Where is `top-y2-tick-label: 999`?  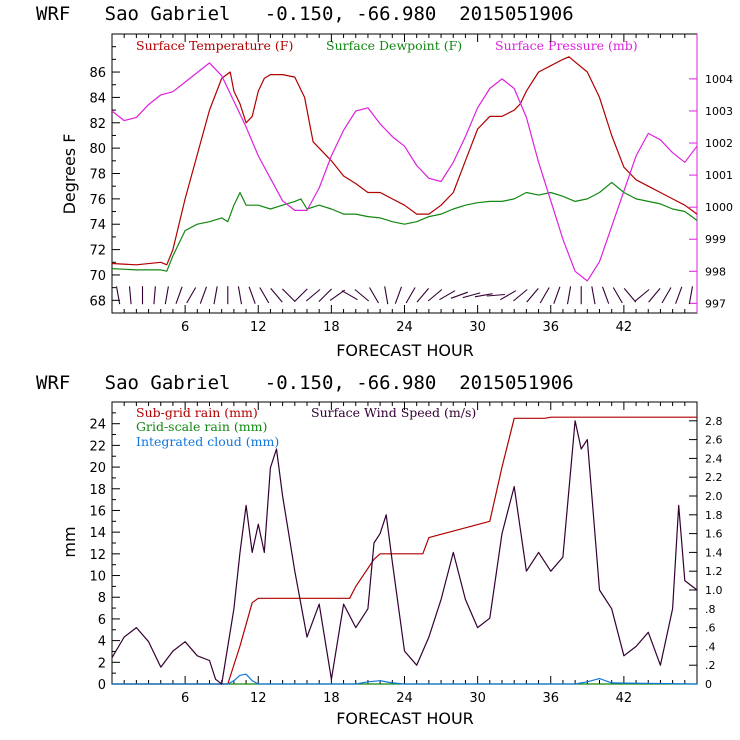
top-y2-tick-label: 999 is located at coordinates (715, 239).